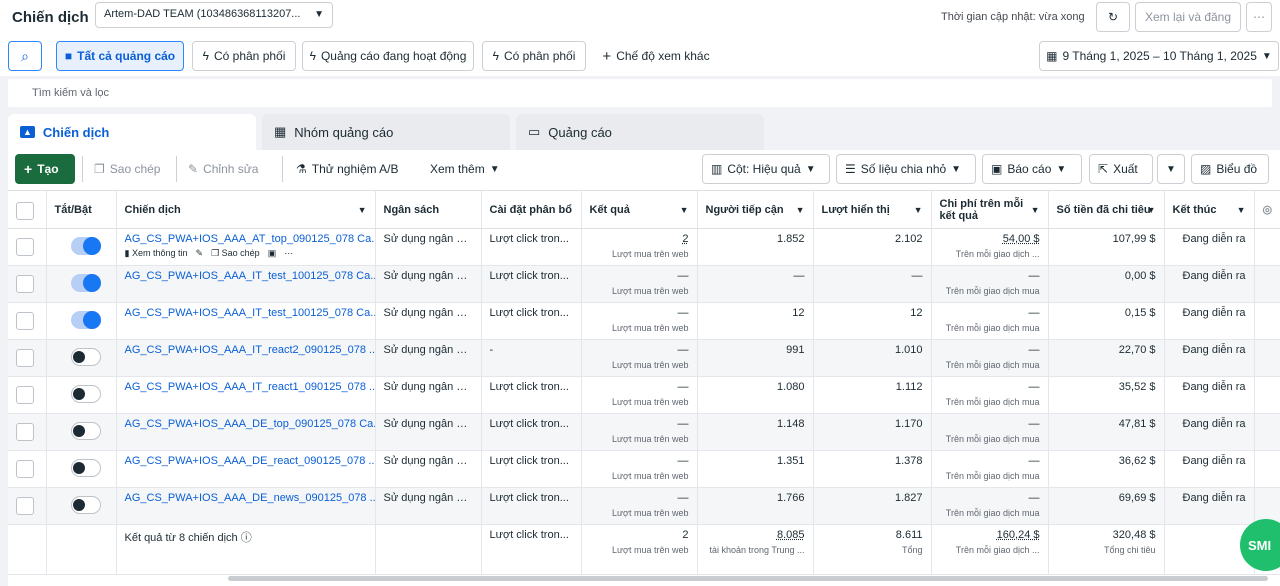 The image size is (1280, 586). Describe the element at coordinates (25, 210) in the screenshot. I see `select-all-checkbox` at that location.